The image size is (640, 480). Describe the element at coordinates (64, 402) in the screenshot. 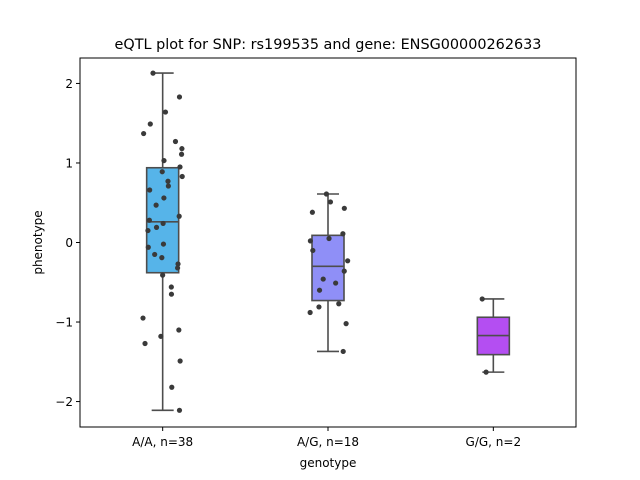

I see `y-tick-label: −2` at that location.